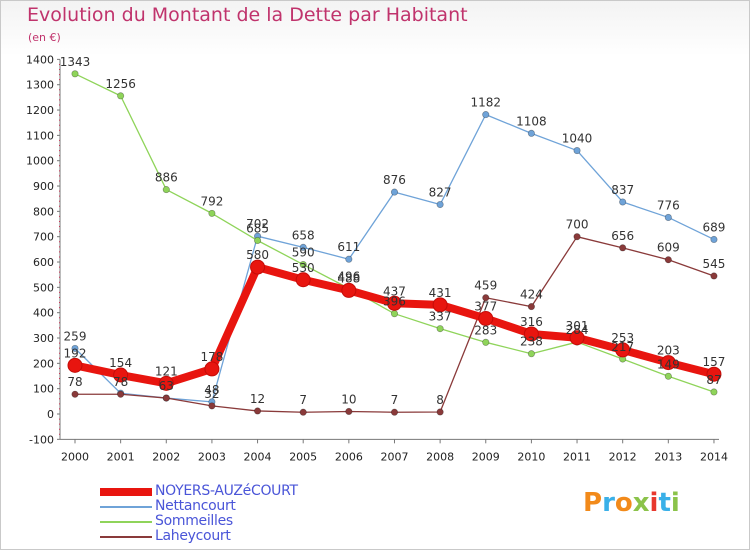  What do you see at coordinates (303, 400) in the screenshot?
I see `data-label: 7` at bounding box center [303, 400].